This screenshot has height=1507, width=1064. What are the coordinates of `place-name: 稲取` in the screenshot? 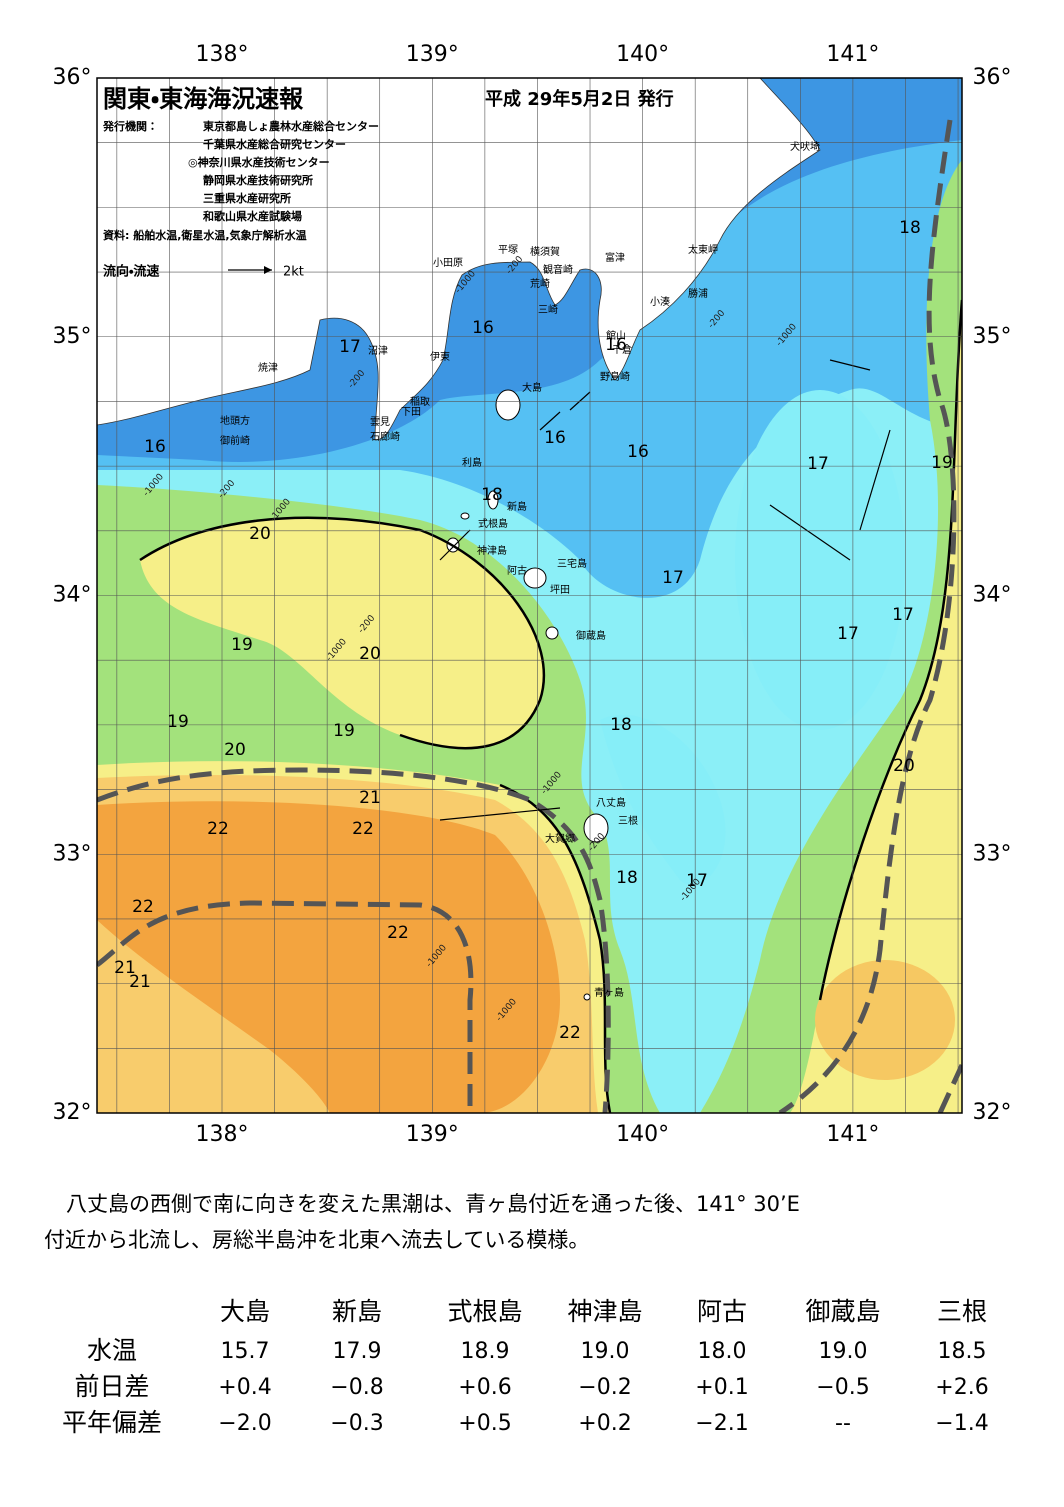 It's located at (420, 402).